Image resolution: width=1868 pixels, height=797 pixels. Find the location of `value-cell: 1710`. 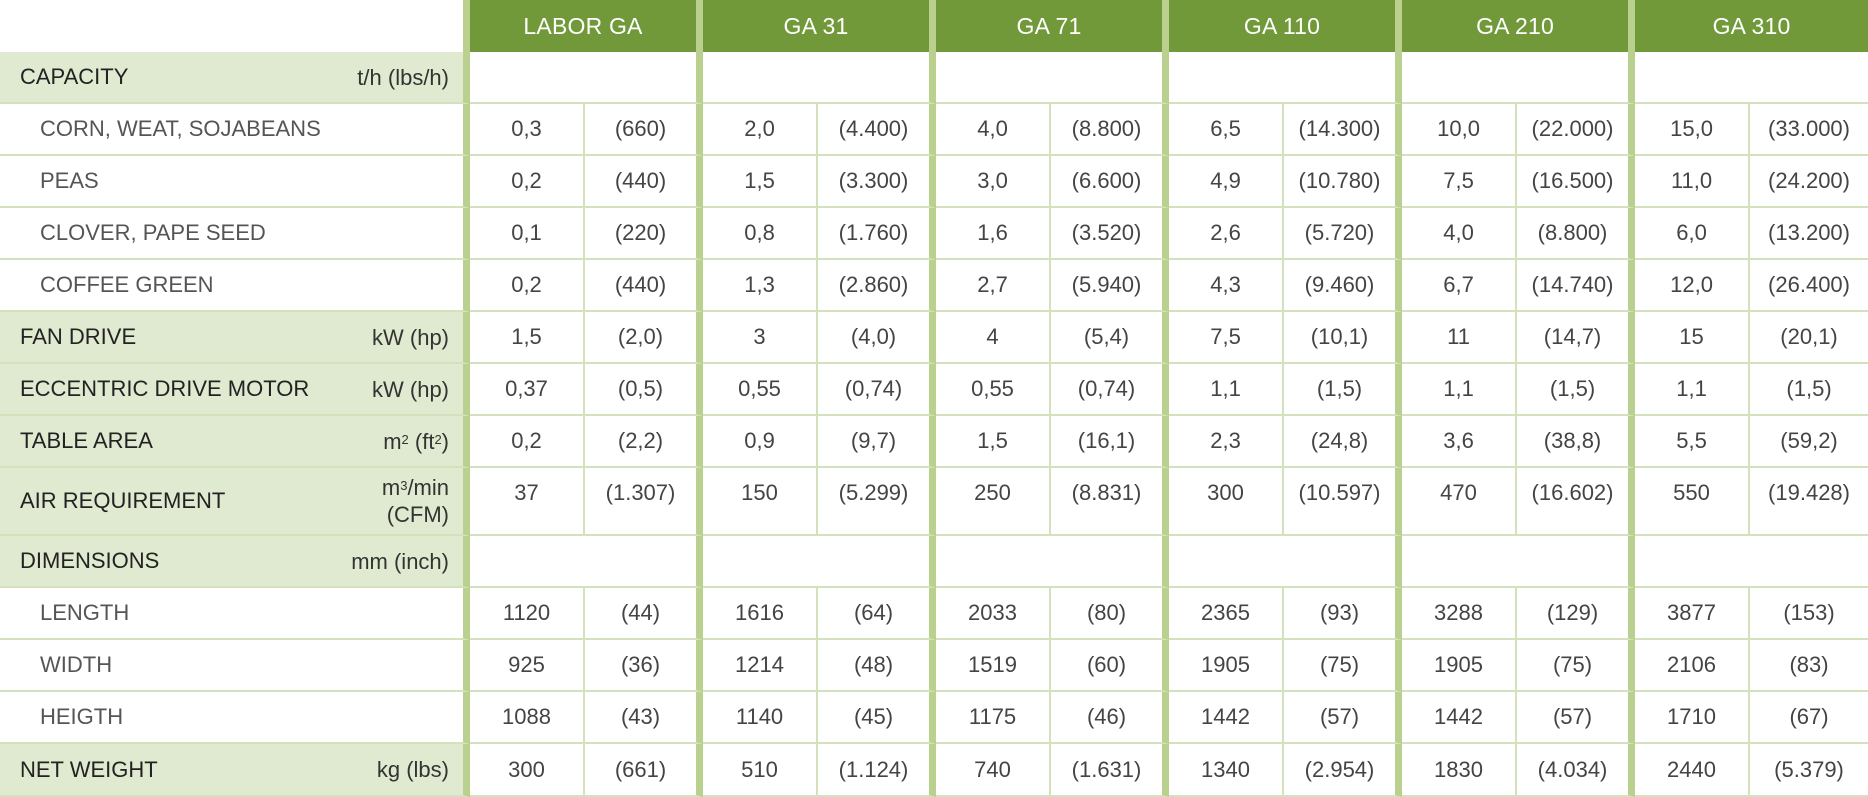

value-cell: 1710 is located at coordinates (1693, 718).